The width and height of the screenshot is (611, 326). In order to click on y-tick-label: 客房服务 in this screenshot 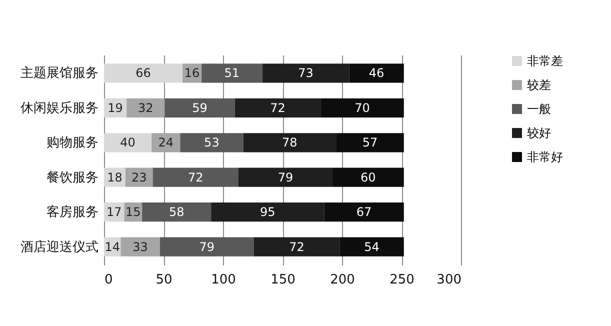, I will do `click(72, 212)`.